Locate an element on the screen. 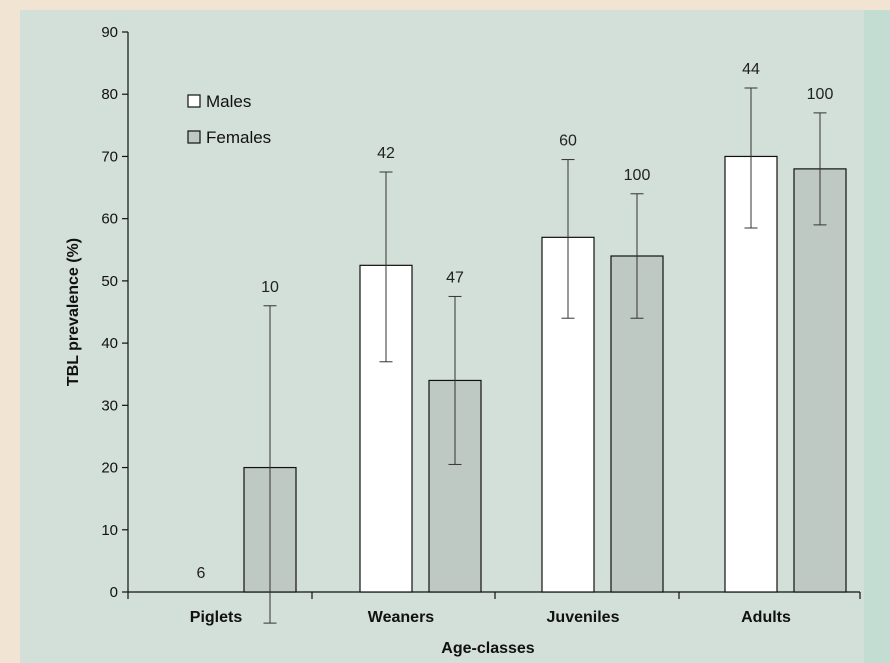 Image resolution: width=890 pixels, height=663 pixels. legend-swatch-females is located at coordinates (194, 137).